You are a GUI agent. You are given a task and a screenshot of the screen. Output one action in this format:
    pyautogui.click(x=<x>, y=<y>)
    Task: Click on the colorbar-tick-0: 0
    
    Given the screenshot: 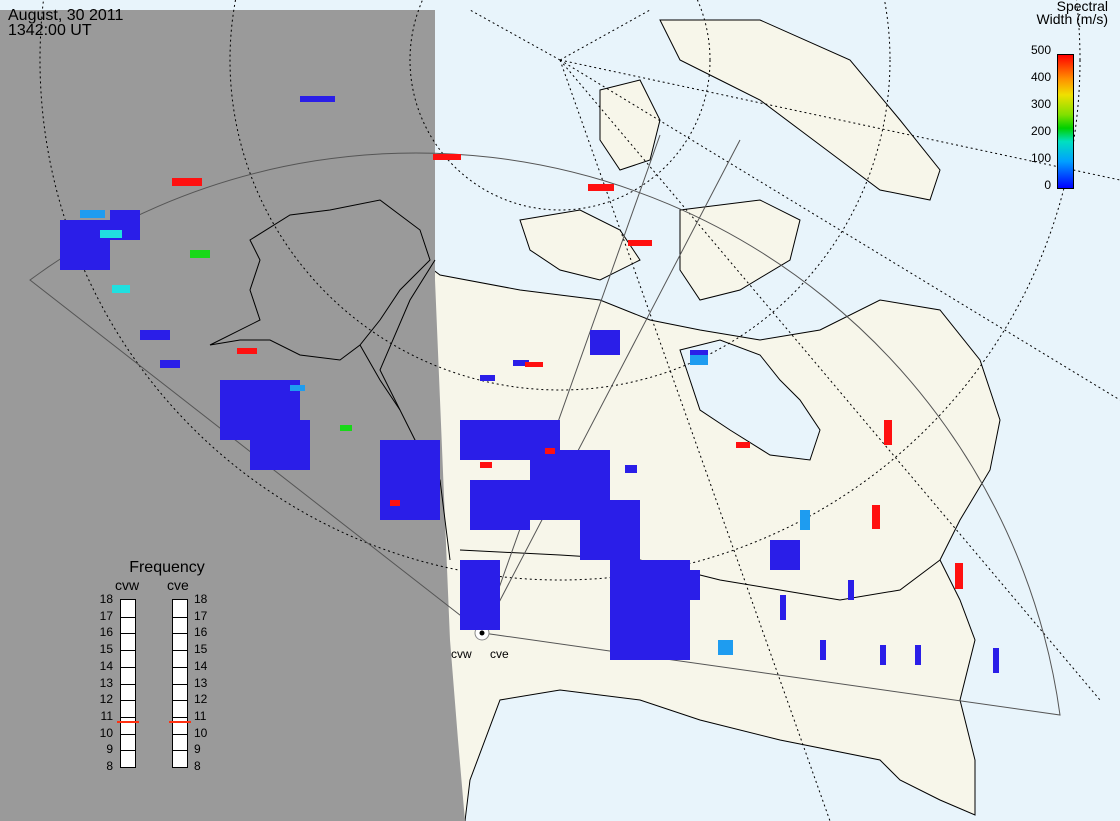 What is the action you would take?
    pyautogui.click(x=1047, y=185)
    